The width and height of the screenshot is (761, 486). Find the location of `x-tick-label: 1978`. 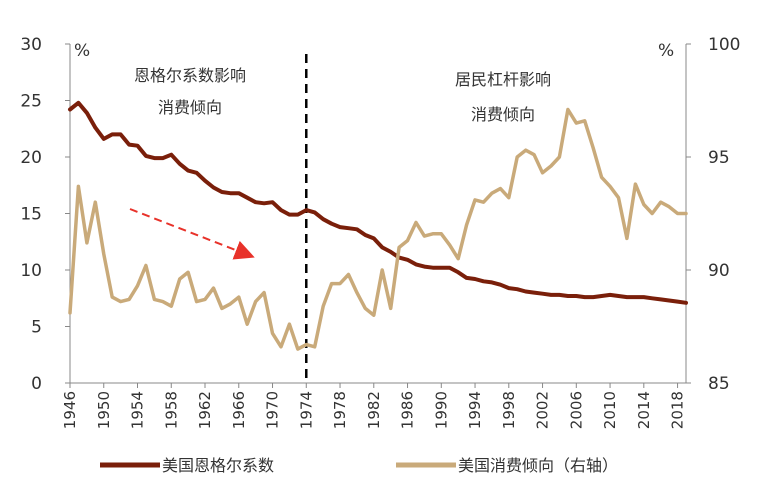

x-tick-label: 1978 is located at coordinates (340, 410).